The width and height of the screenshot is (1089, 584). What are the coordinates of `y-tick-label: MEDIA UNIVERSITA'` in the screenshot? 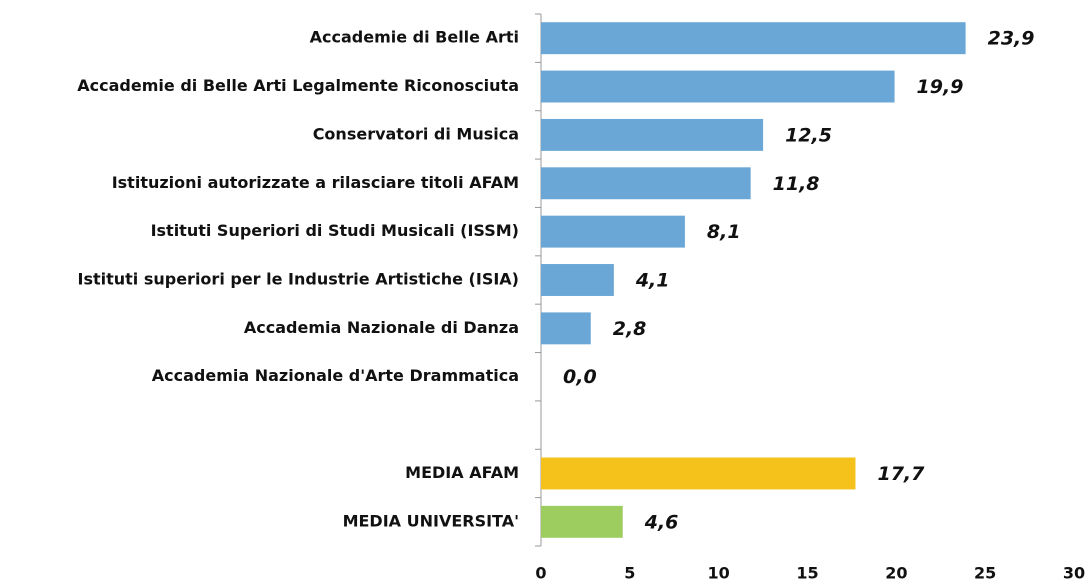 It's located at (431, 520).